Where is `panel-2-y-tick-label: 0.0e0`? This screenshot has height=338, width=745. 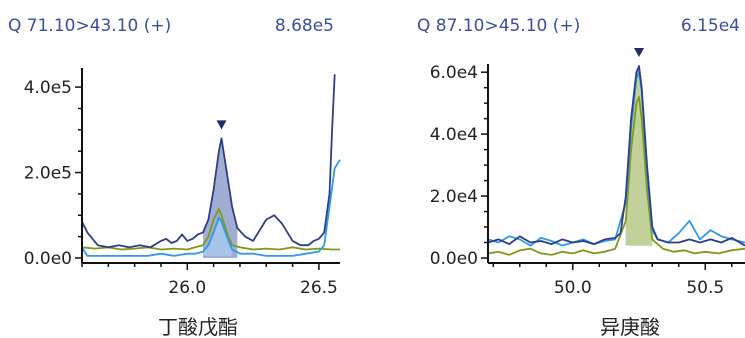
panel-2-y-tick-label: 0.0e0 is located at coordinates (454, 259).